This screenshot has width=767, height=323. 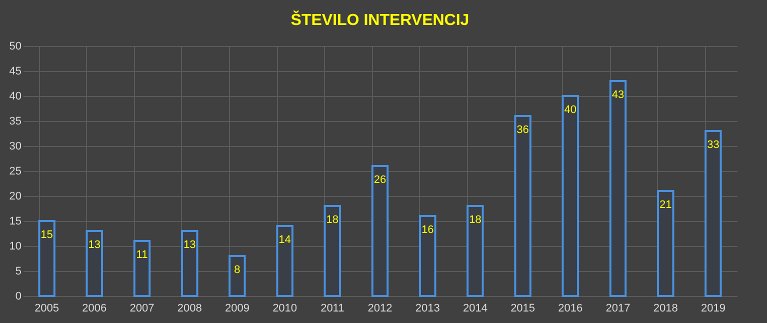 I want to click on data-label: 36, so click(x=522, y=130).